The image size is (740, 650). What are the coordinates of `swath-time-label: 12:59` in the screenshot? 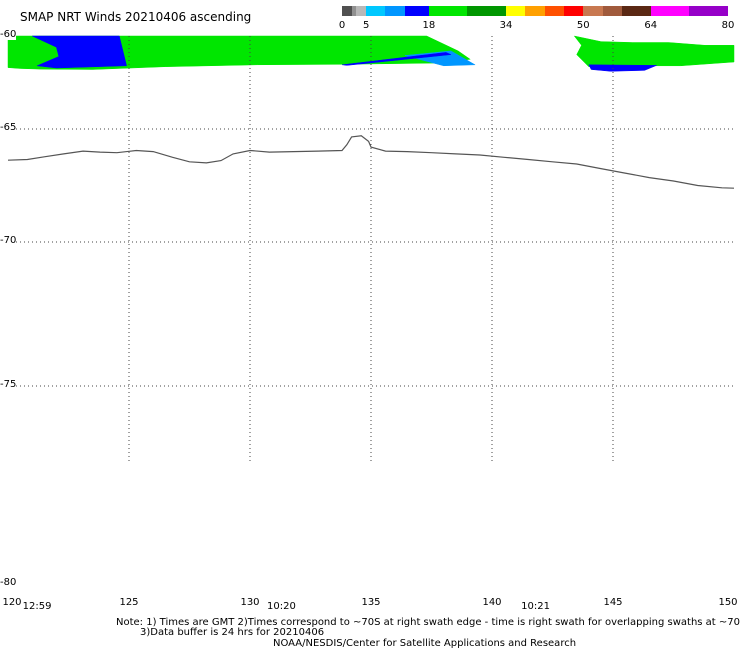 It's located at (37, 606).